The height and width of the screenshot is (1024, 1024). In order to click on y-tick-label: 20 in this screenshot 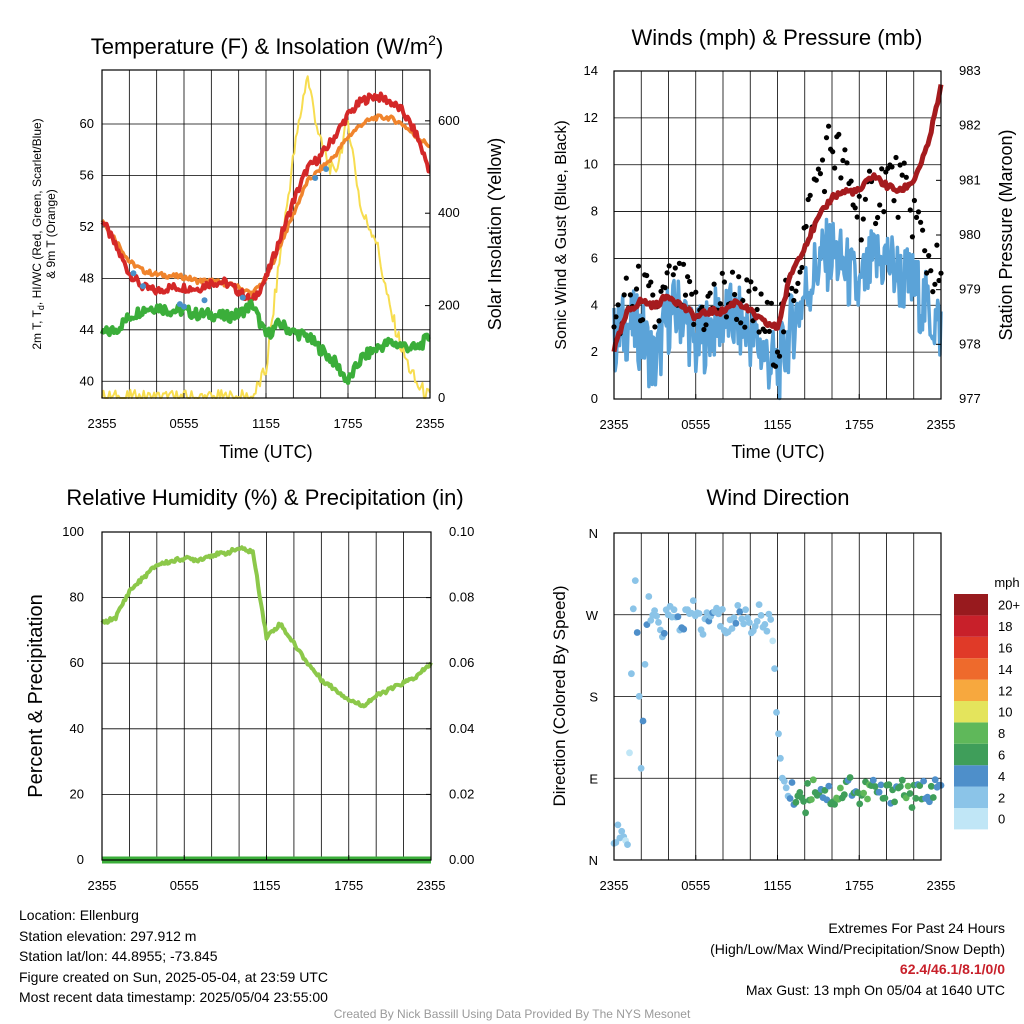, I will do `click(77, 793)`.